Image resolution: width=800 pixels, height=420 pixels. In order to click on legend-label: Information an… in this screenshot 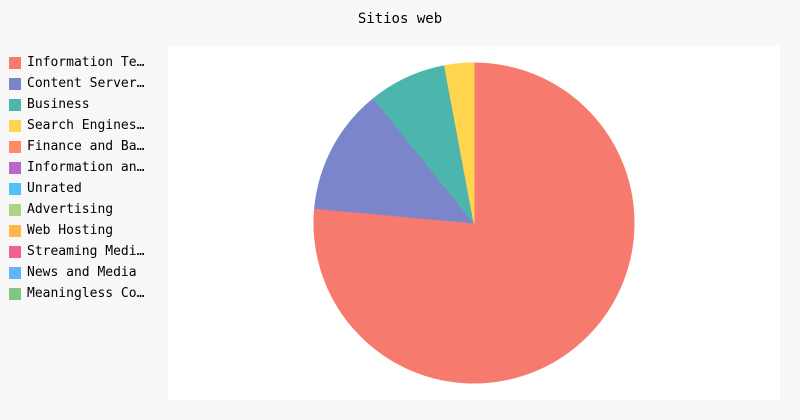, I will do `click(86, 167)`.